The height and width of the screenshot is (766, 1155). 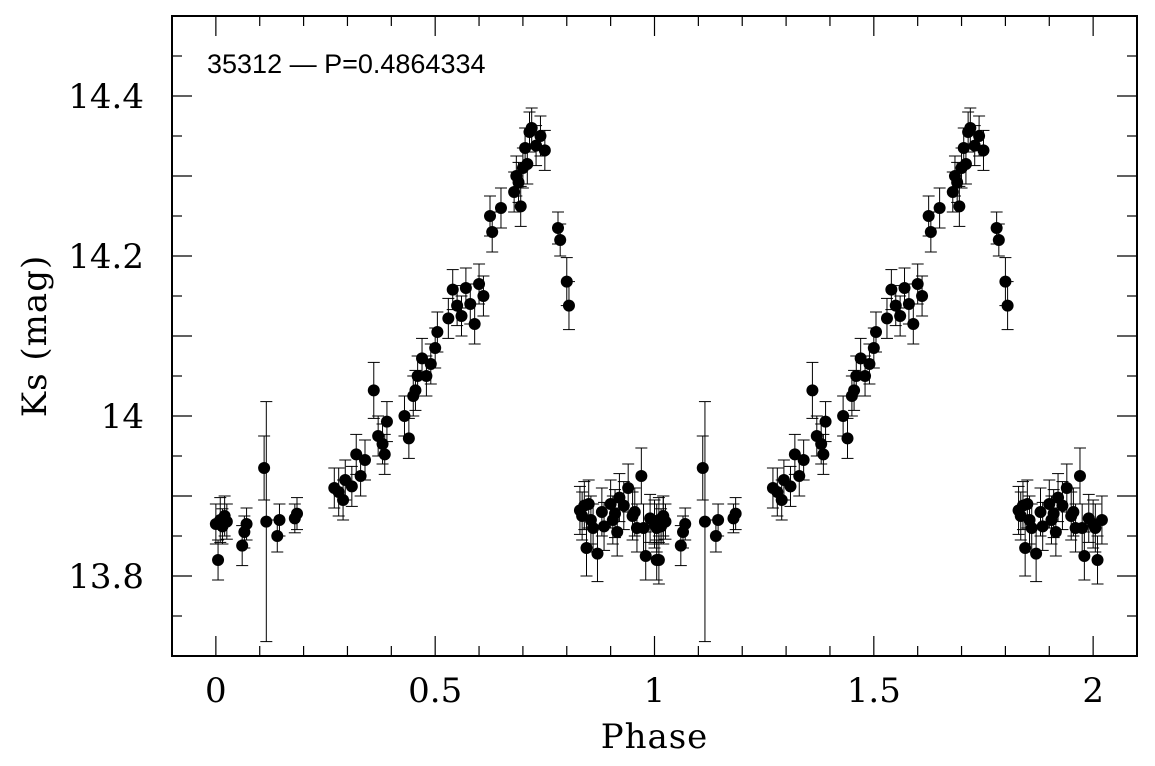 What do you see at coordinates (106, 577) in the screenshot?
I see `y-tick-label: 13.8` at bounding box center [106, 577].